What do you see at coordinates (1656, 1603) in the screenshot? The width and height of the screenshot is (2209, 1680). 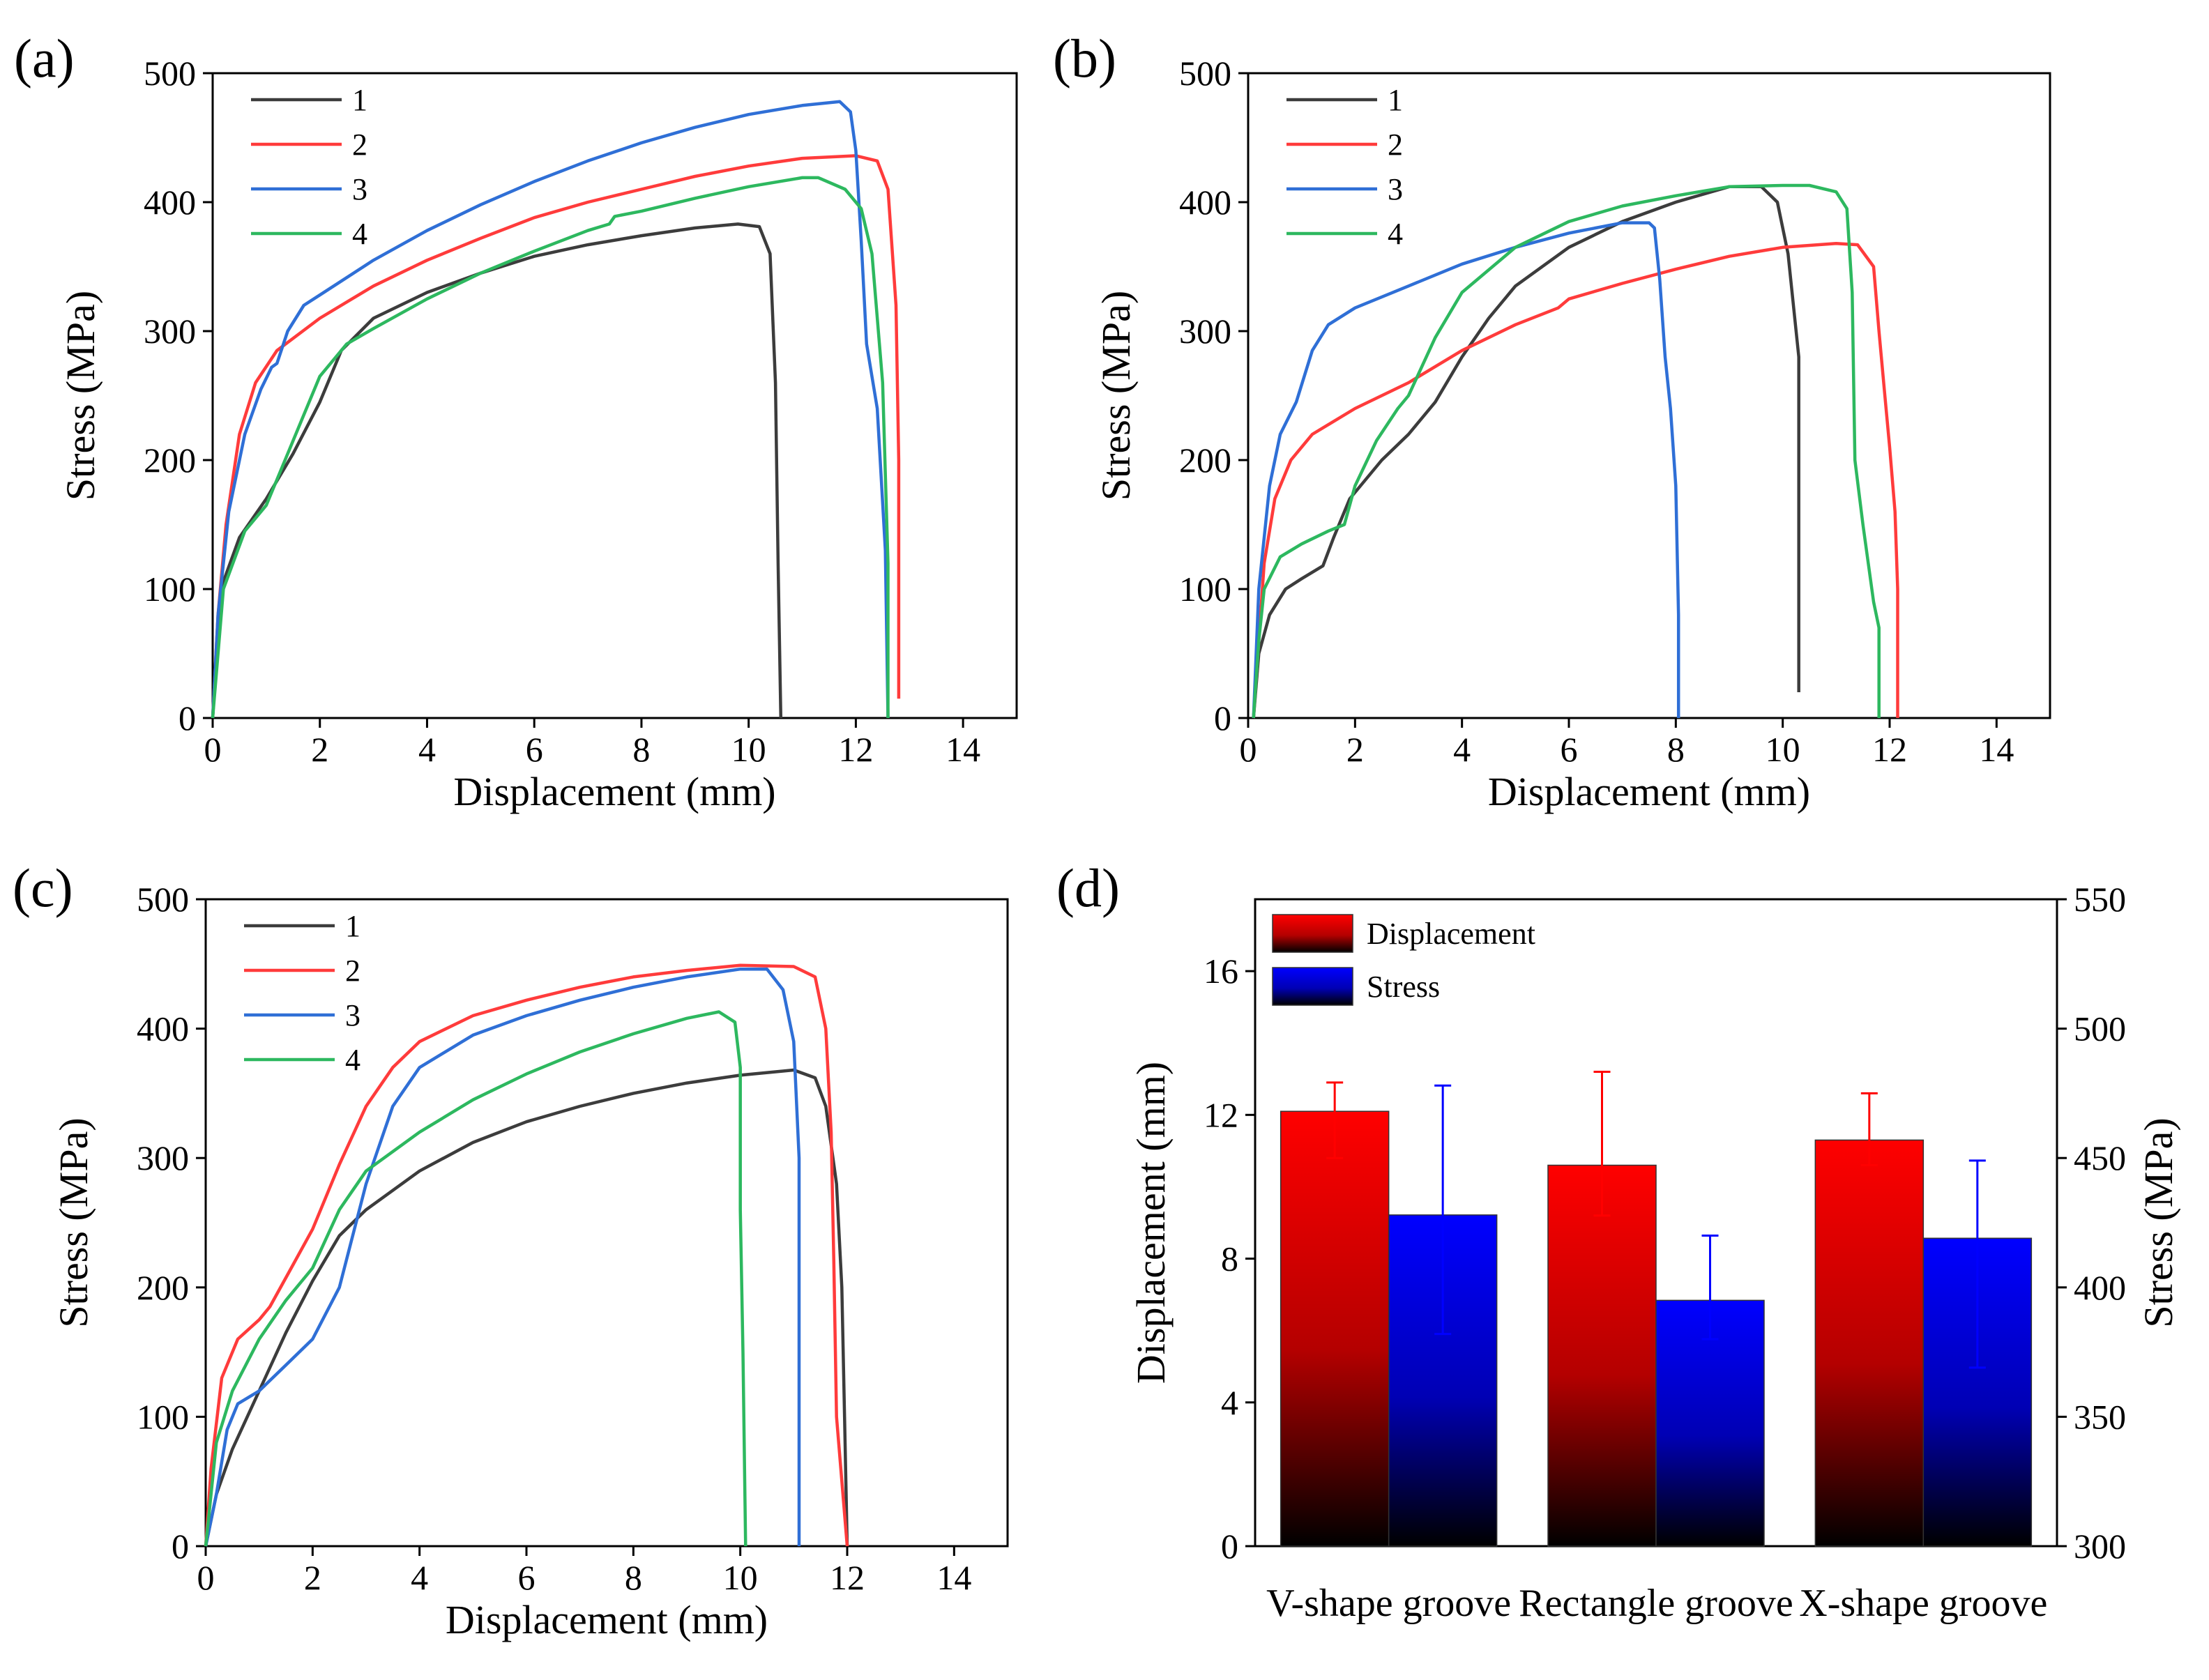 I see `category-label: Rectangle groove` at bounding box center [1656, 1603].